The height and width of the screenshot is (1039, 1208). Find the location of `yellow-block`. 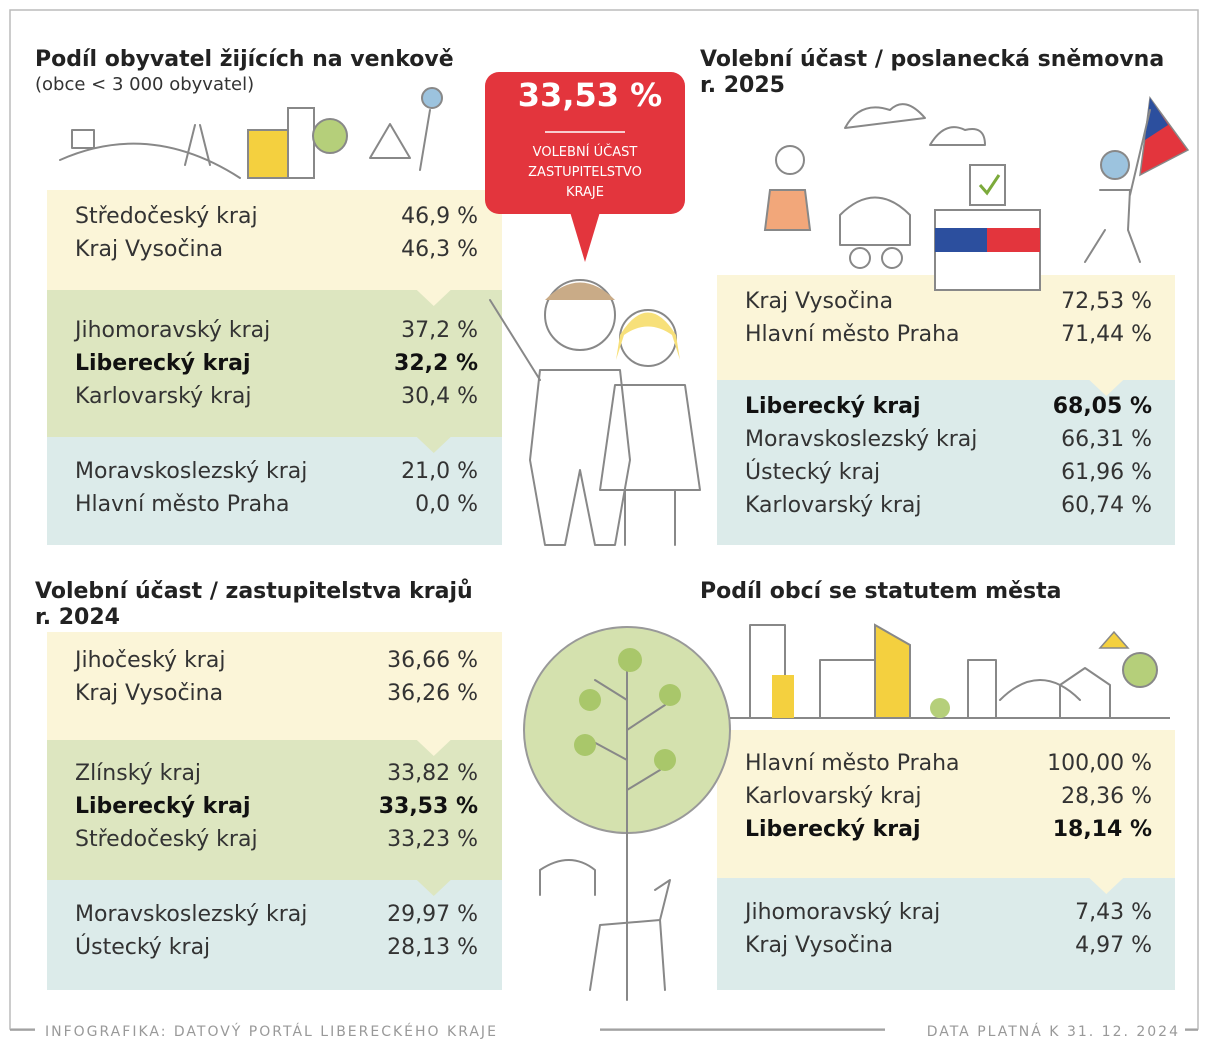

yellow-block is located at coordinates (783, 696).